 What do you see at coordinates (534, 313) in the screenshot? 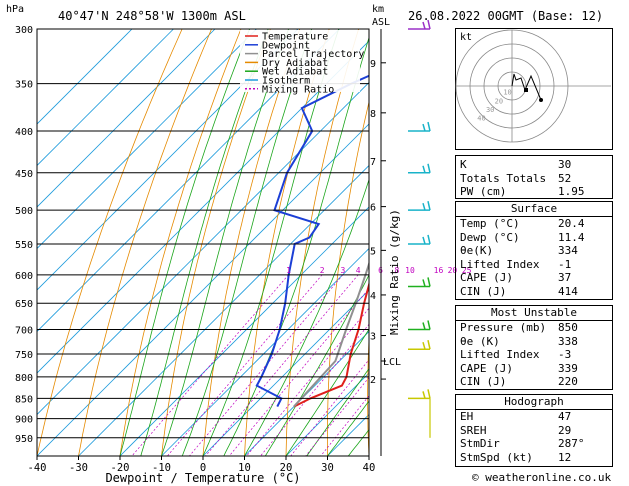
I see `most-unstable-title: Most Unstable` at bounding box center [534, 313].